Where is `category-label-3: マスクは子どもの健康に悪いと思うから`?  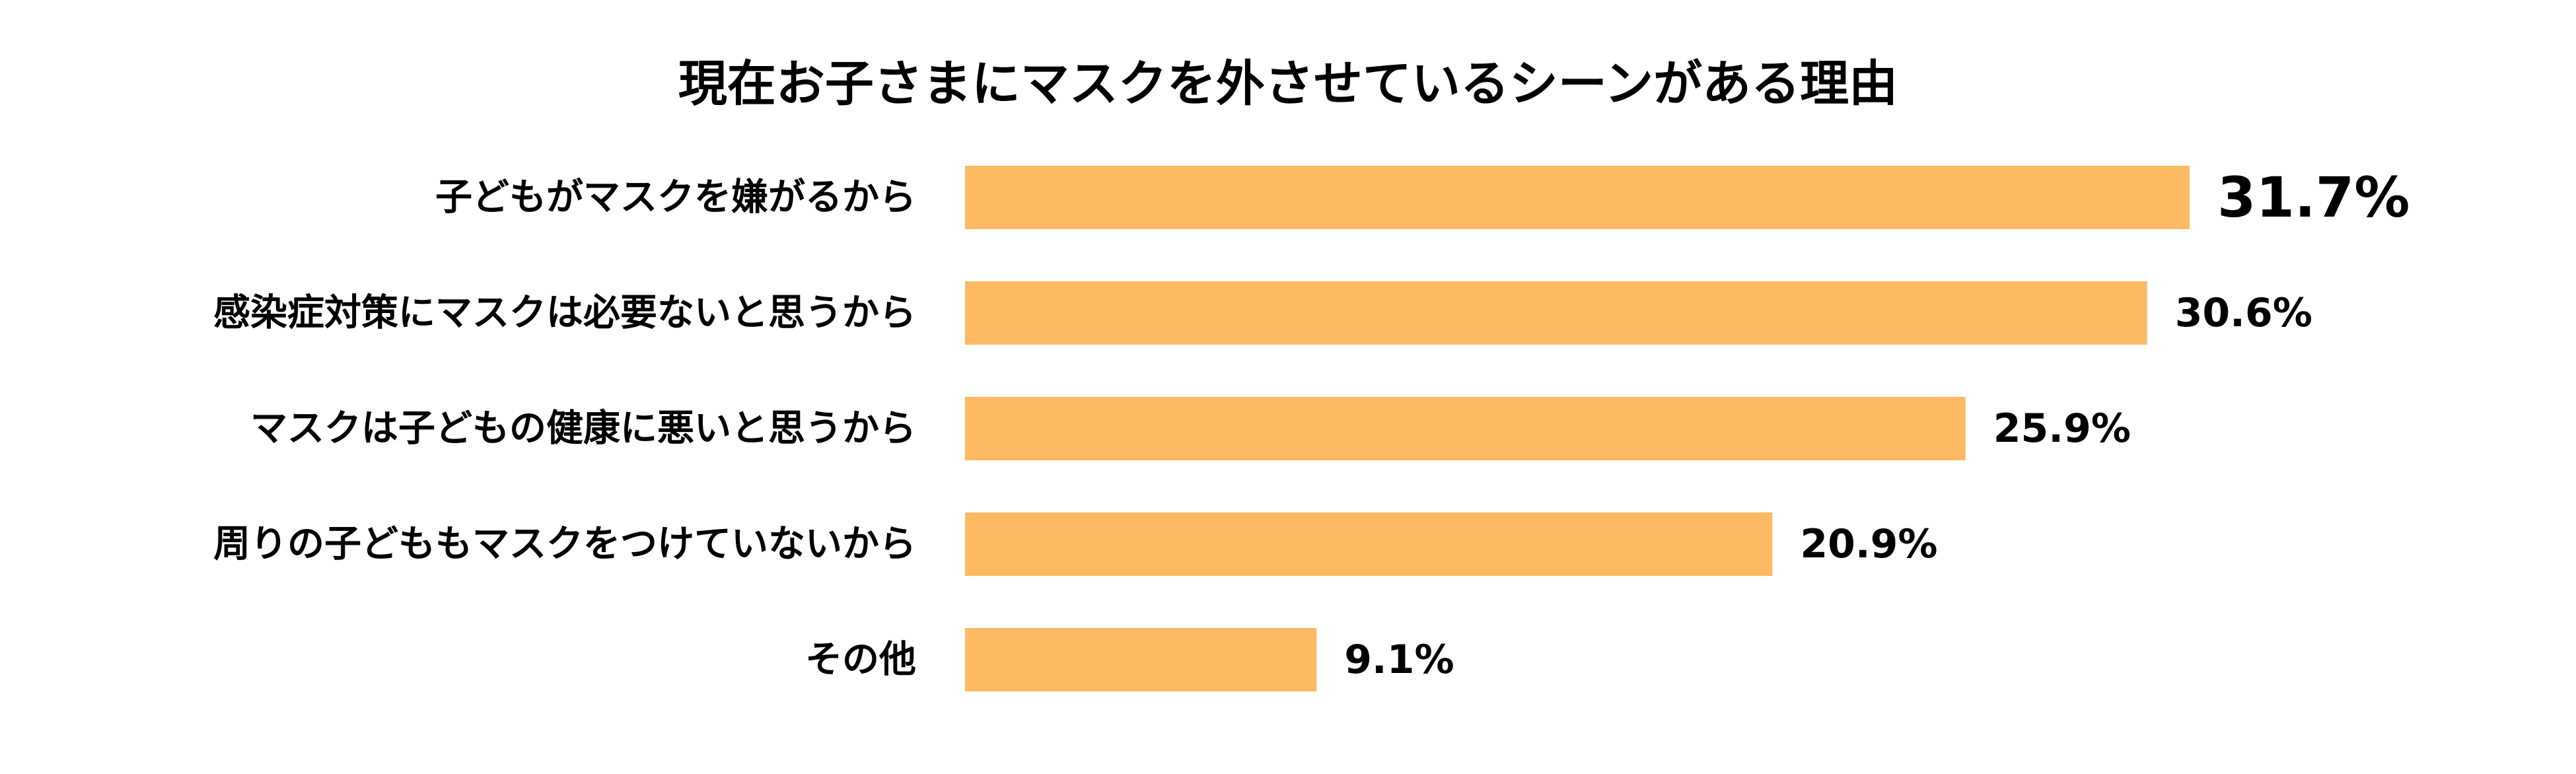 category-label-3: マスクは子どもの健康に悪いと思うから is located at coordinates (583, 429).